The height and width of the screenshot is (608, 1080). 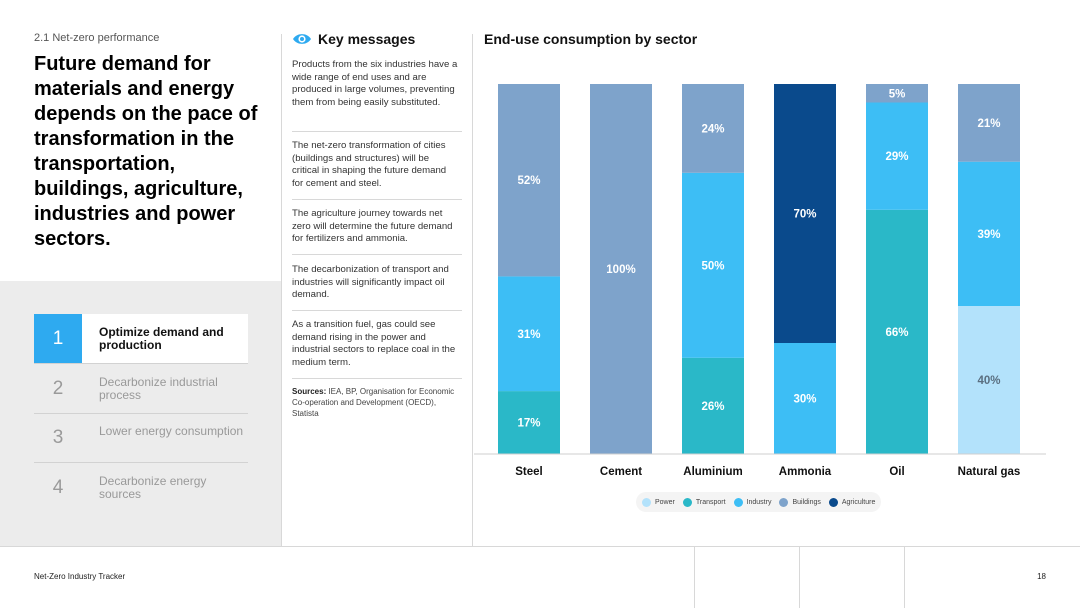 I want to click on data-label: 52%, so click(x=528, y=181).